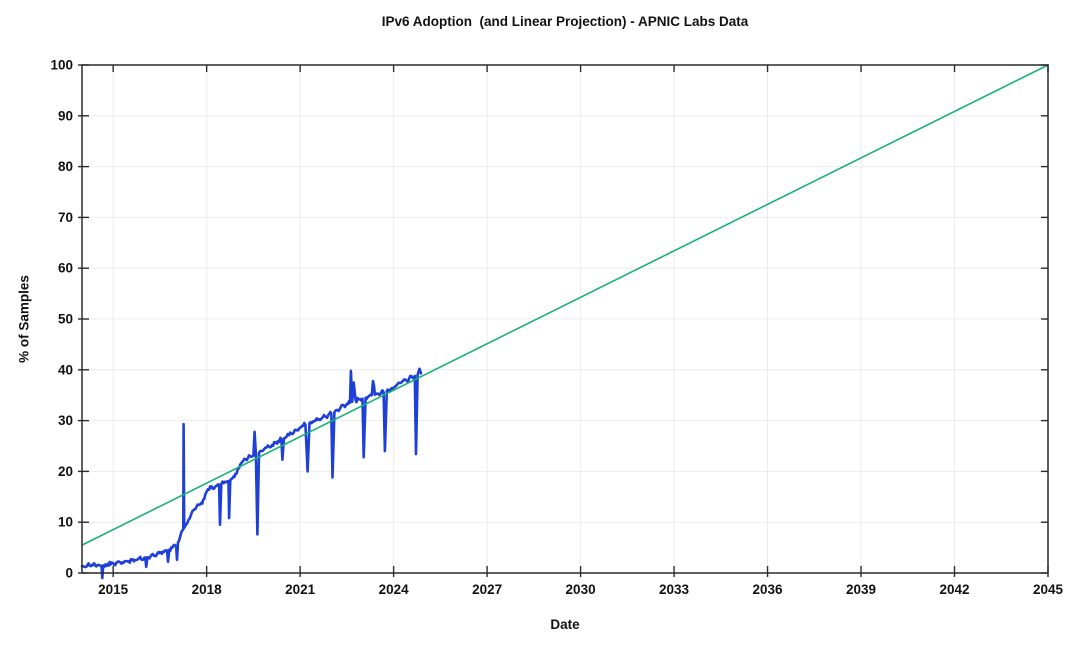 The image size is (1080, 648). Describe the element at coordinates (65, 369) in the screenshot. I see `y-tick-label: 40` at that location.